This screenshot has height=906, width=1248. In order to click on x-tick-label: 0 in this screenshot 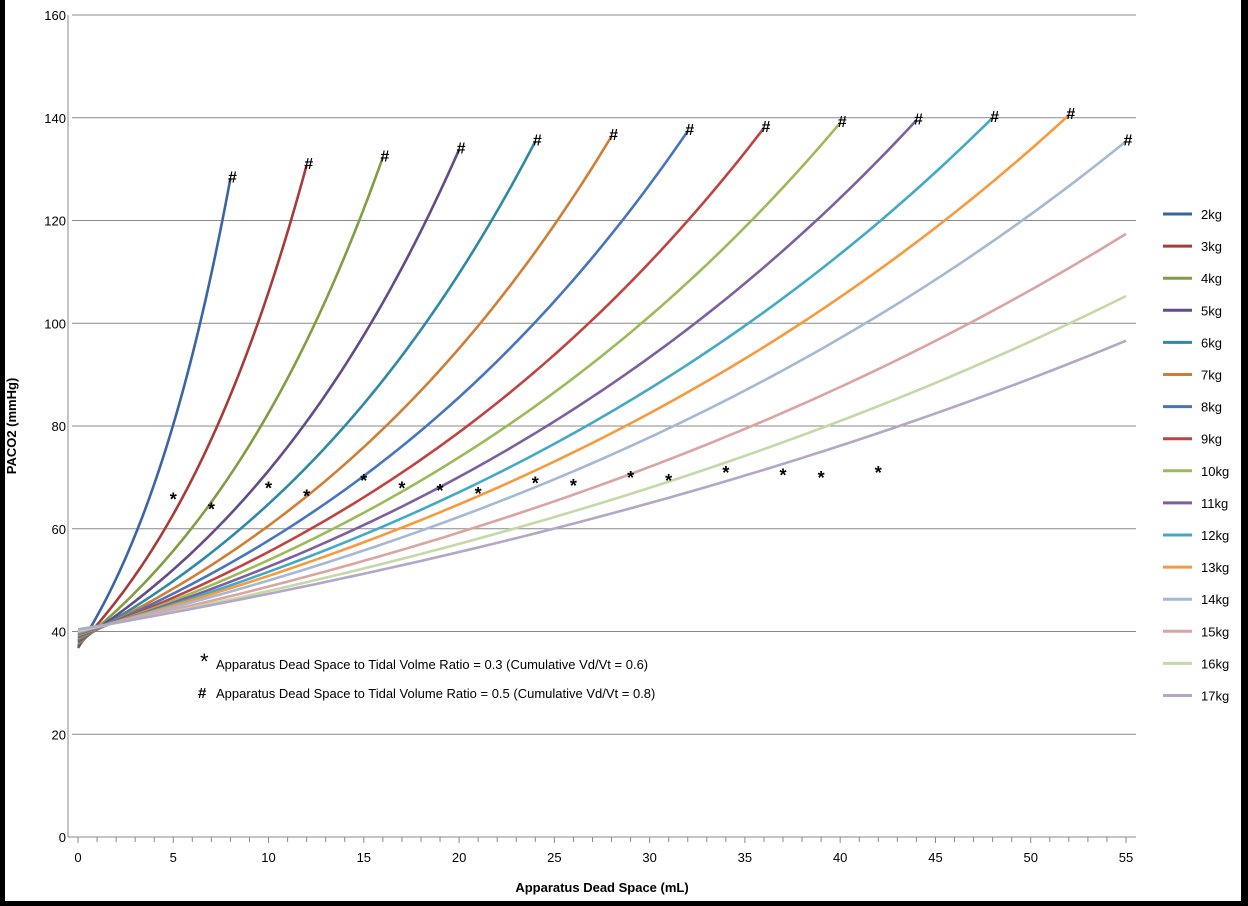, I will do `click(77, 857)`.